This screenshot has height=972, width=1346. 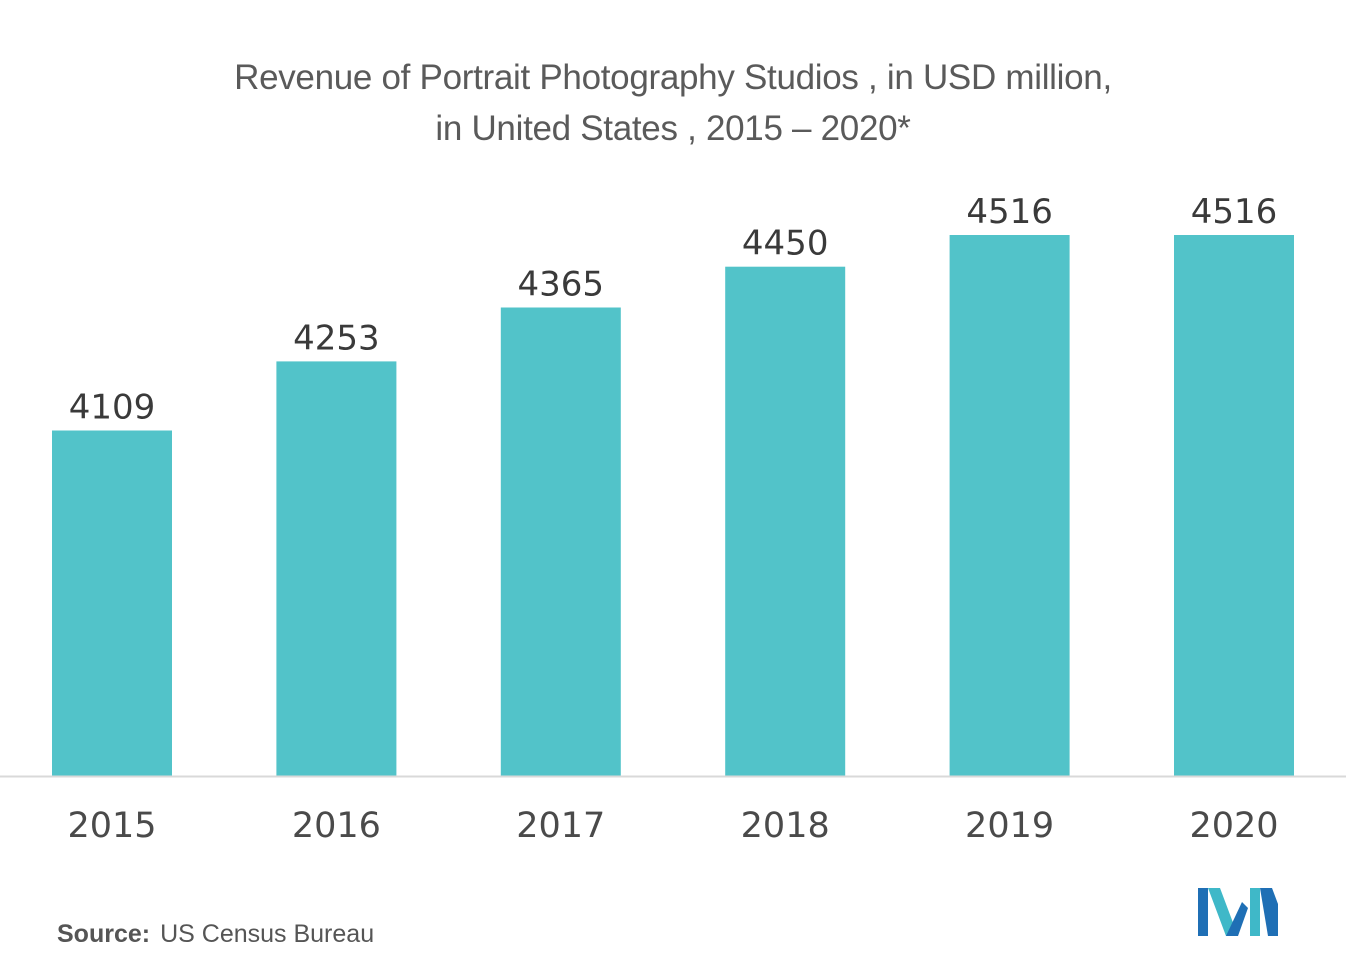 I want to click on x-tick-label-2016: 2016, so click(x=336, y=826).